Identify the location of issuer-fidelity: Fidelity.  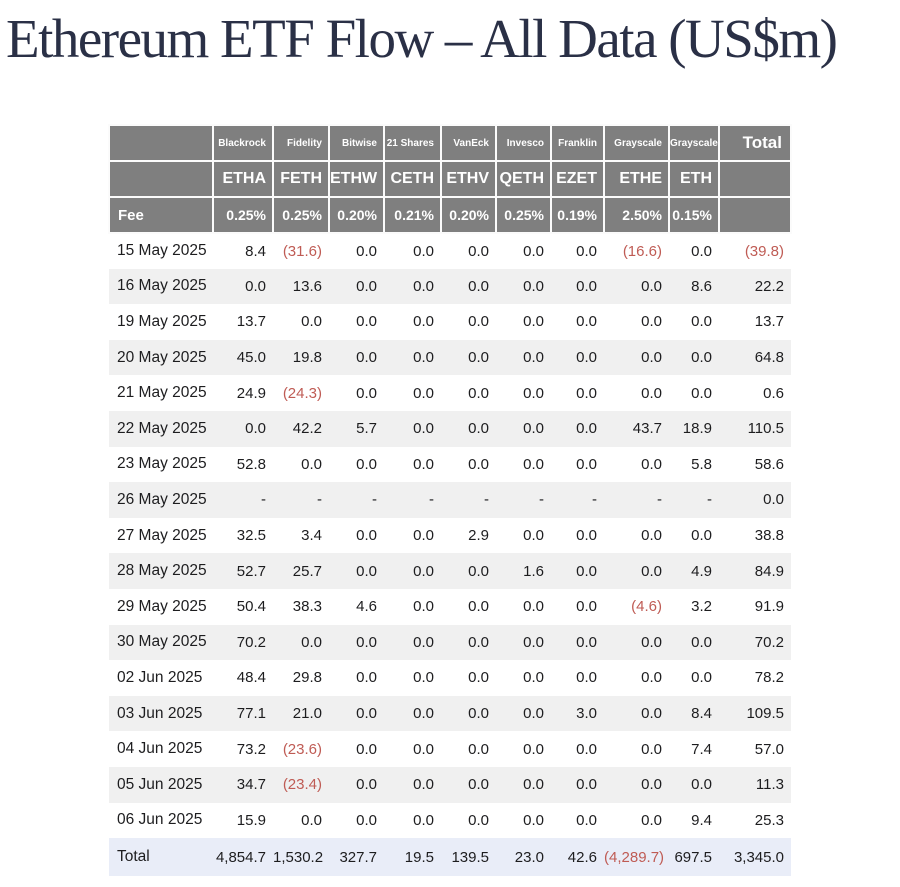
(301, 143).